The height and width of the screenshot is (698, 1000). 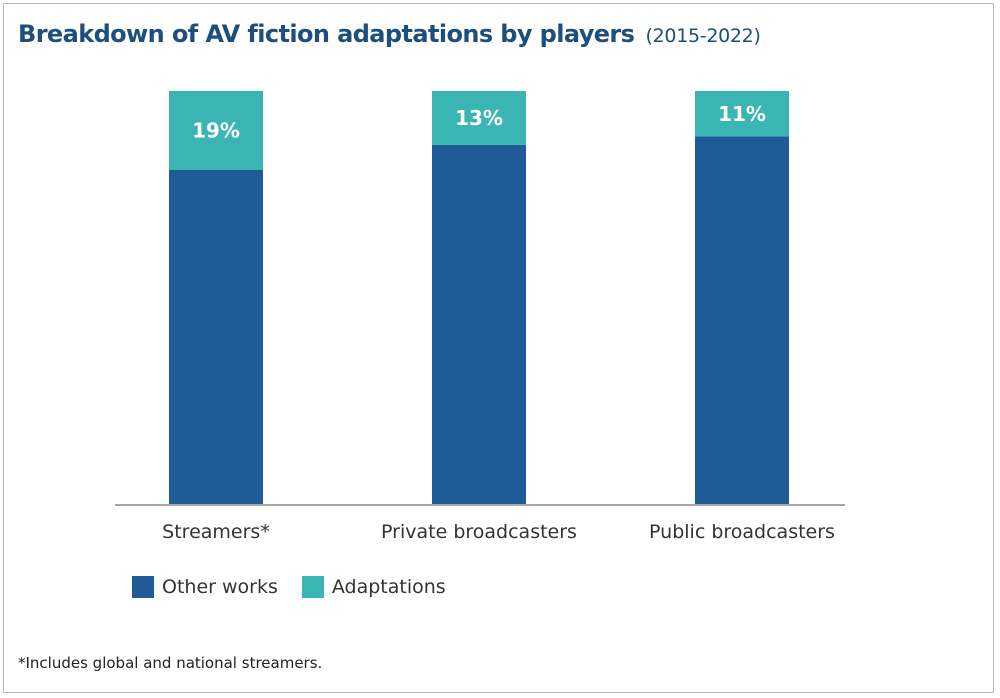 I want to click on data-label-adaptations-private-broadcasters: 13%, so click(x=479, y=118).